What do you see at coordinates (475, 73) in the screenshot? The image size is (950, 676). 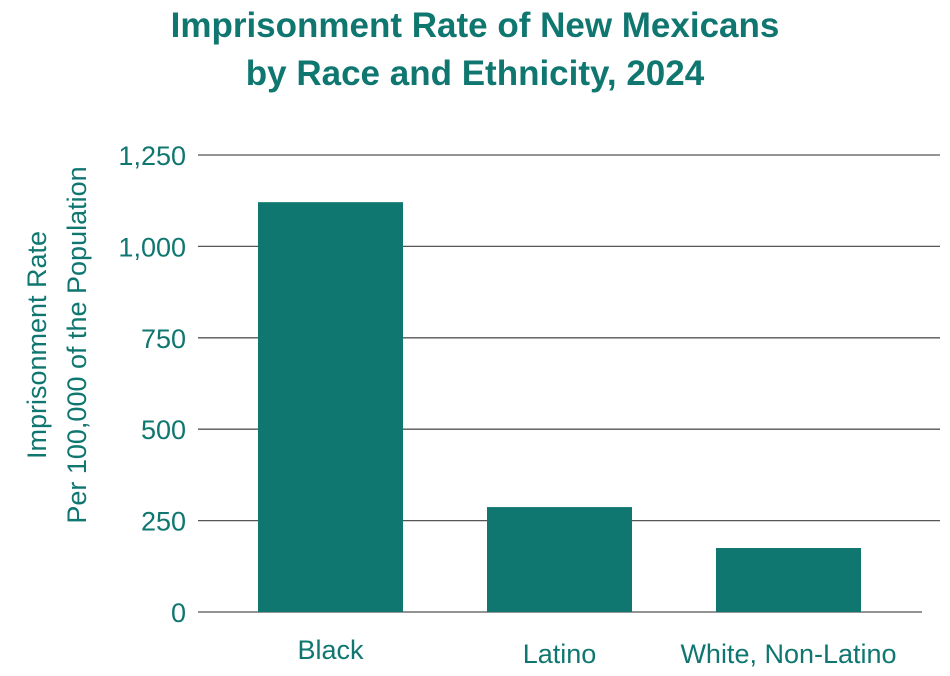 I see `chart-title-line-2: by Race and Ethnicity, 2024` at bounding box center [475, 73].